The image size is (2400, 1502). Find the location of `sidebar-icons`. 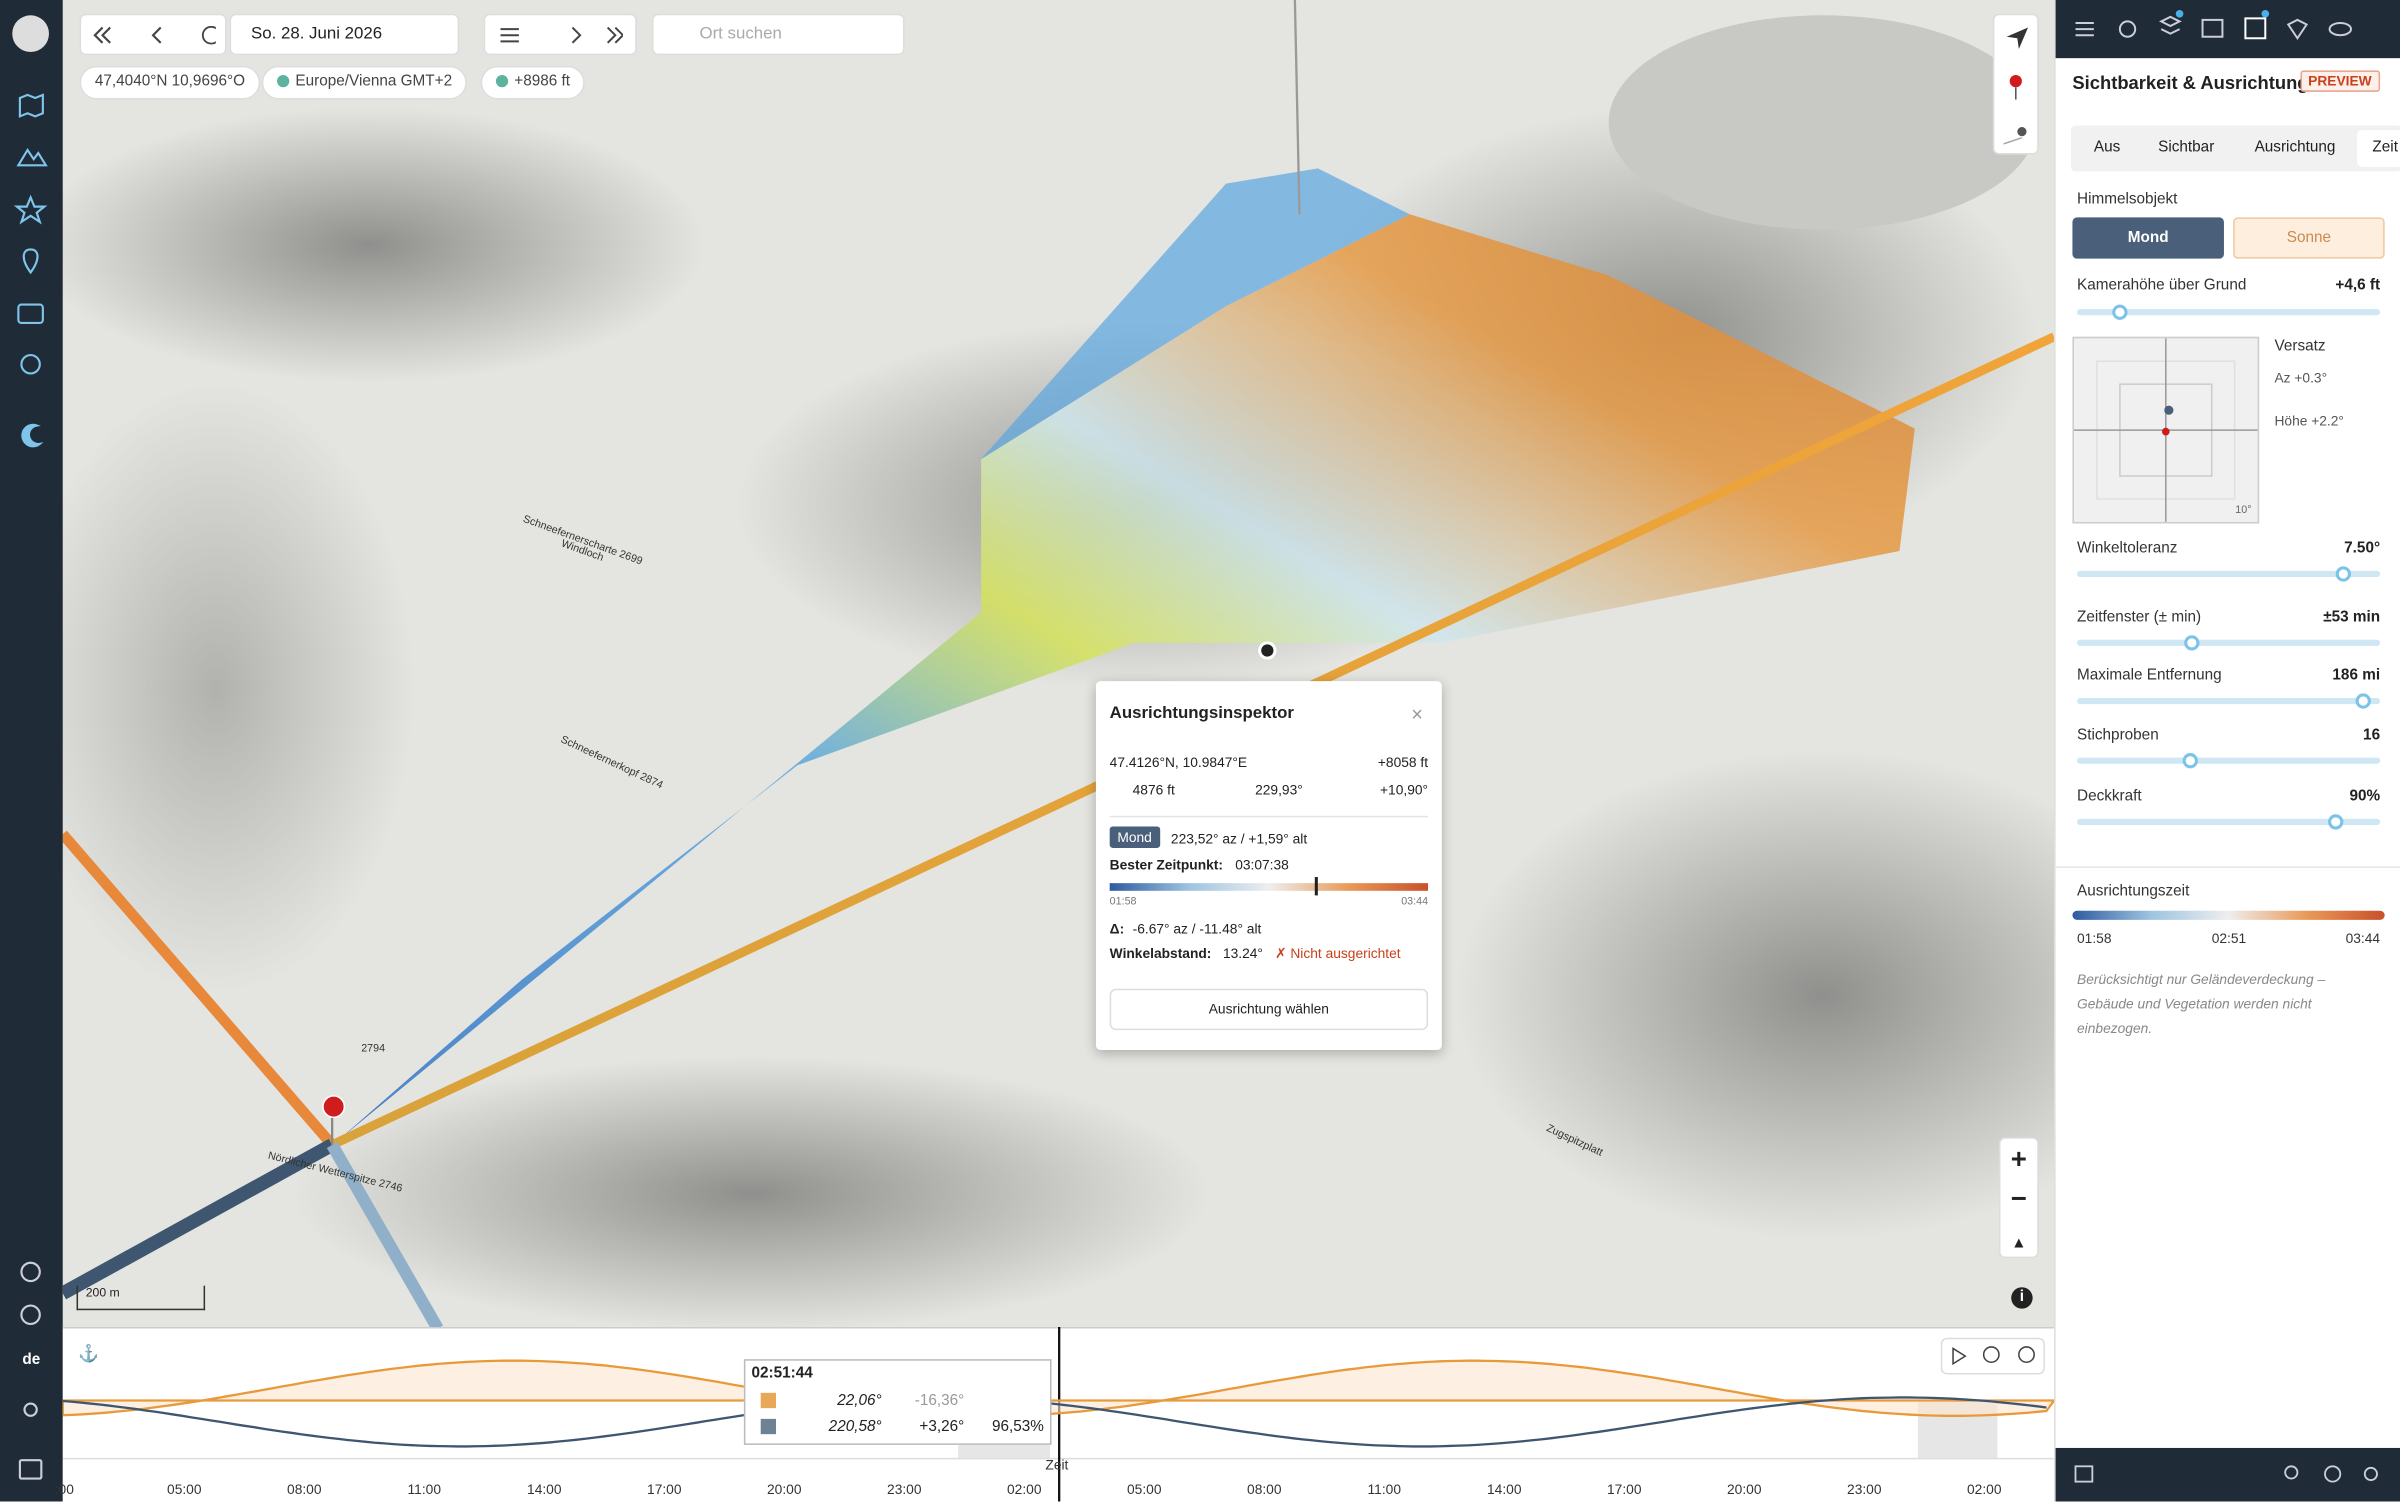

sidebar-icons is located at coordinates (31, 751).